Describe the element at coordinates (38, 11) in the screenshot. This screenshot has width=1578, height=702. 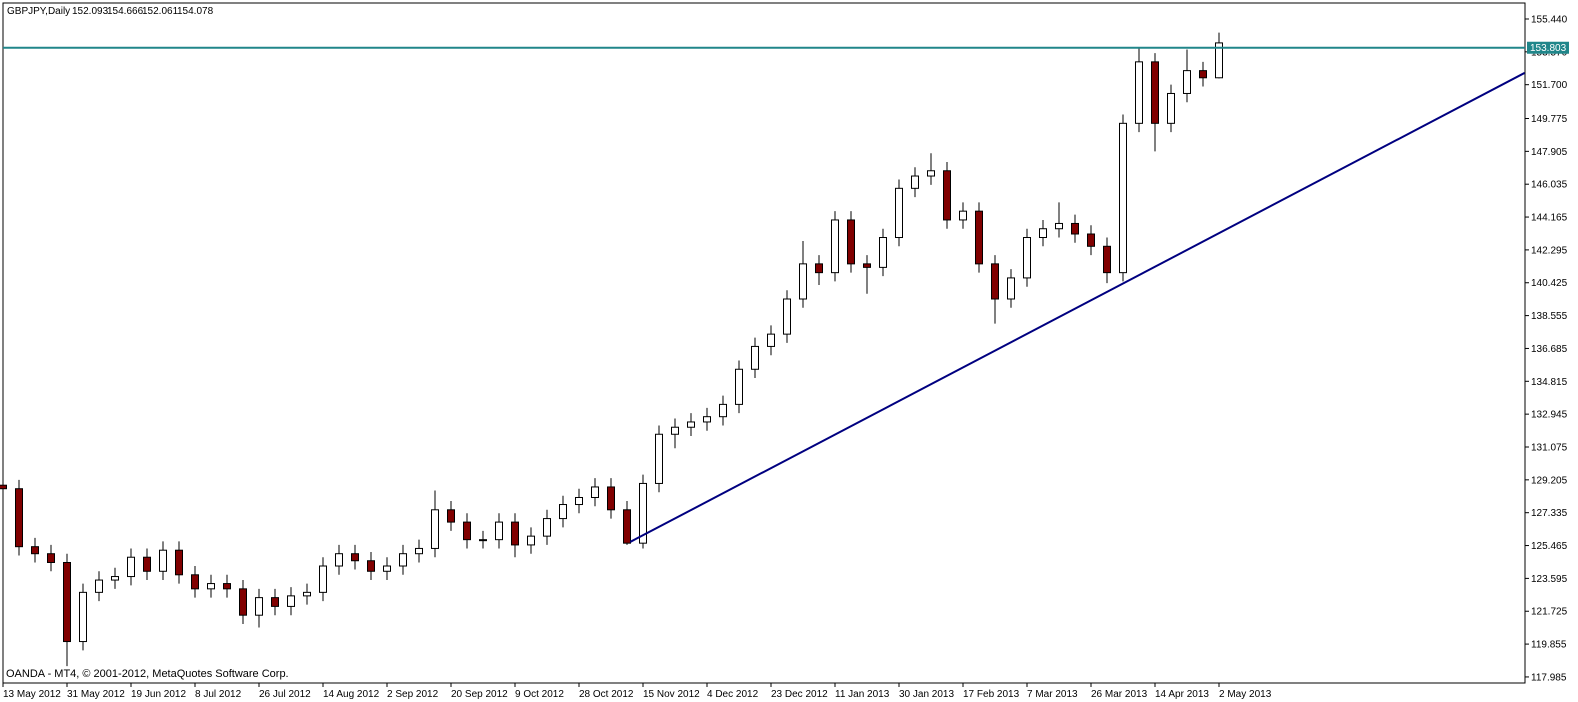
I see `symbol: GBPJPY,Daily` at that location.